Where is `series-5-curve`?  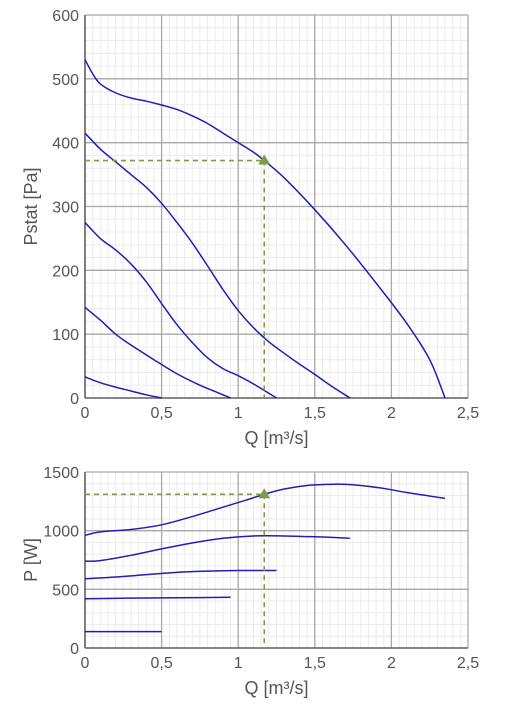
series-5-curve is located at coordinates (265, 510).